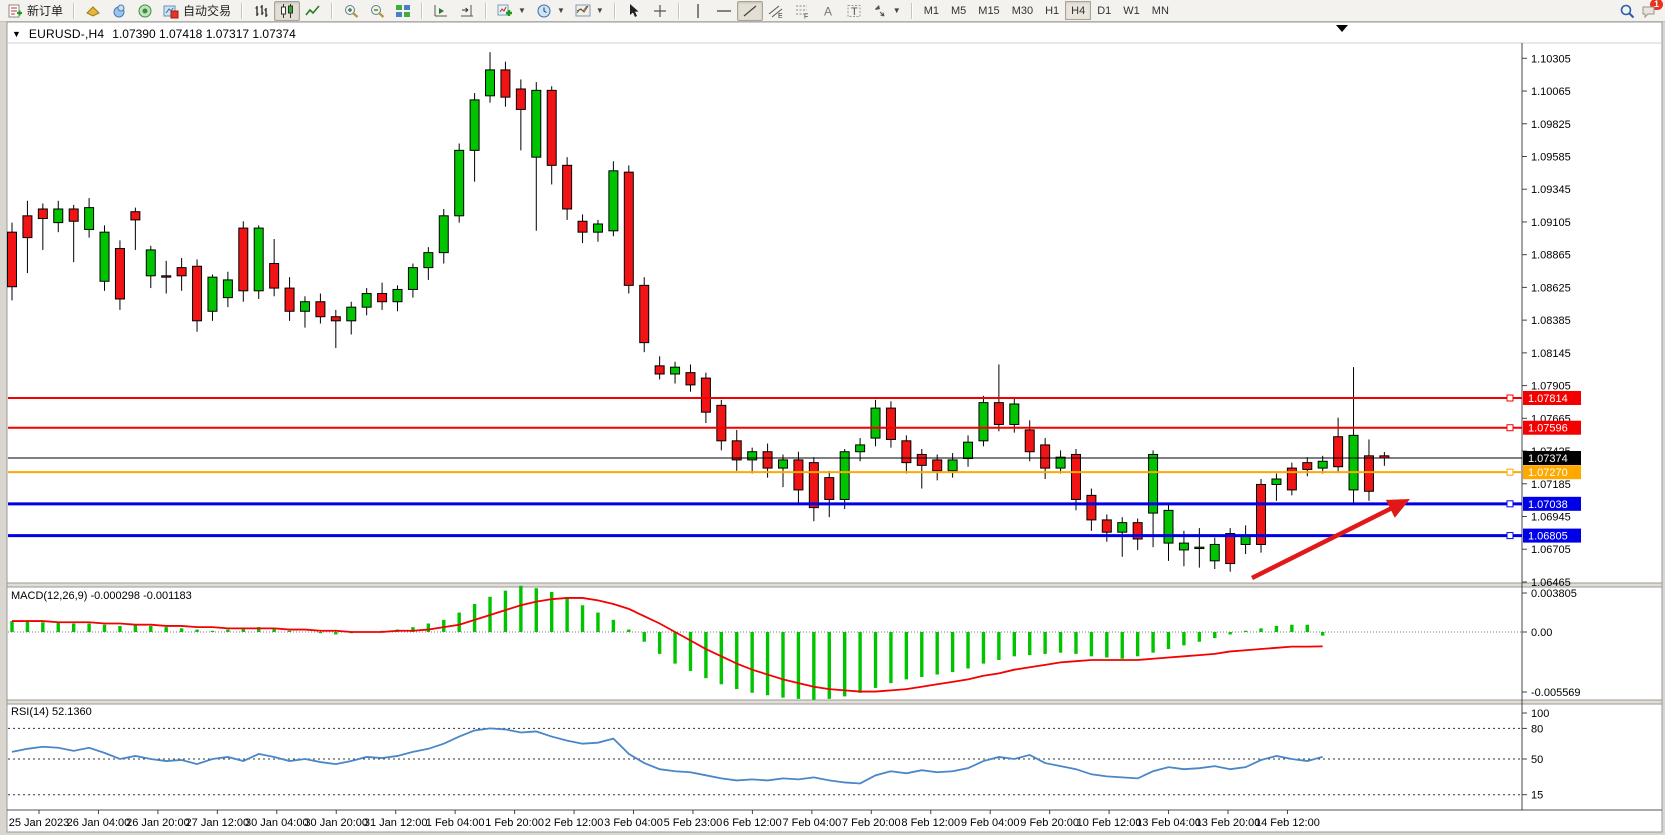 The image size is (1665, 835). I want to click on timeframe-h4-button: H4, so click(1078, 10).